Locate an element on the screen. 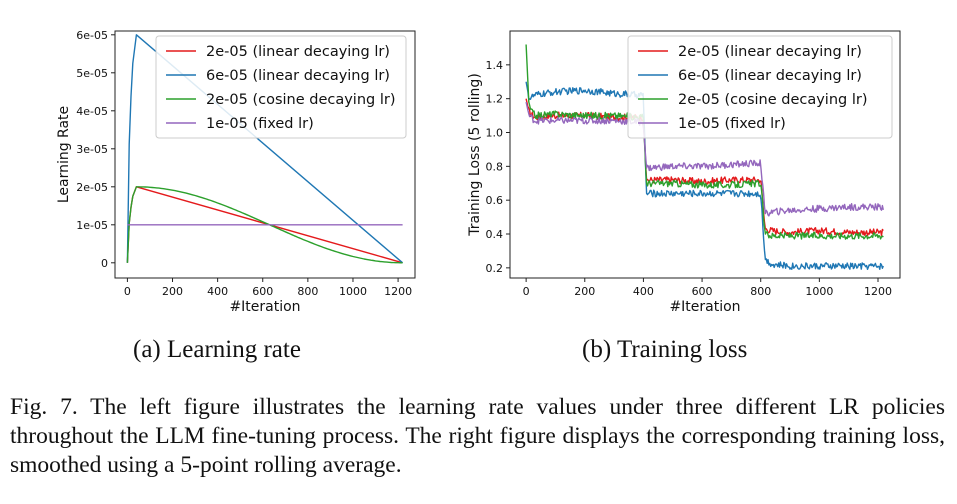  y-tick-label: 4e-05 is located at coordinates (92, 111).